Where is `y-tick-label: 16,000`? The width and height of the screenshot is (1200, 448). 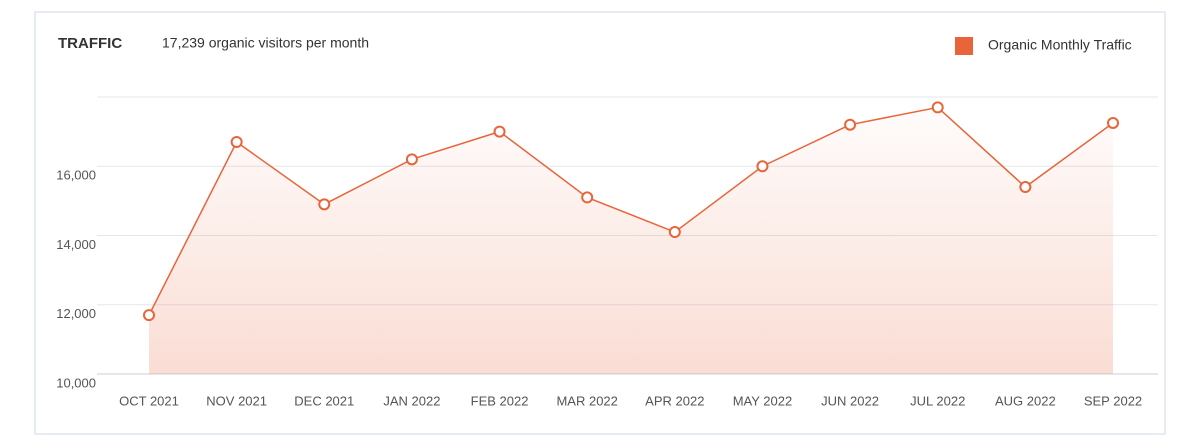 y-tick-label: 16,000 is located at coordinates (76, 175).